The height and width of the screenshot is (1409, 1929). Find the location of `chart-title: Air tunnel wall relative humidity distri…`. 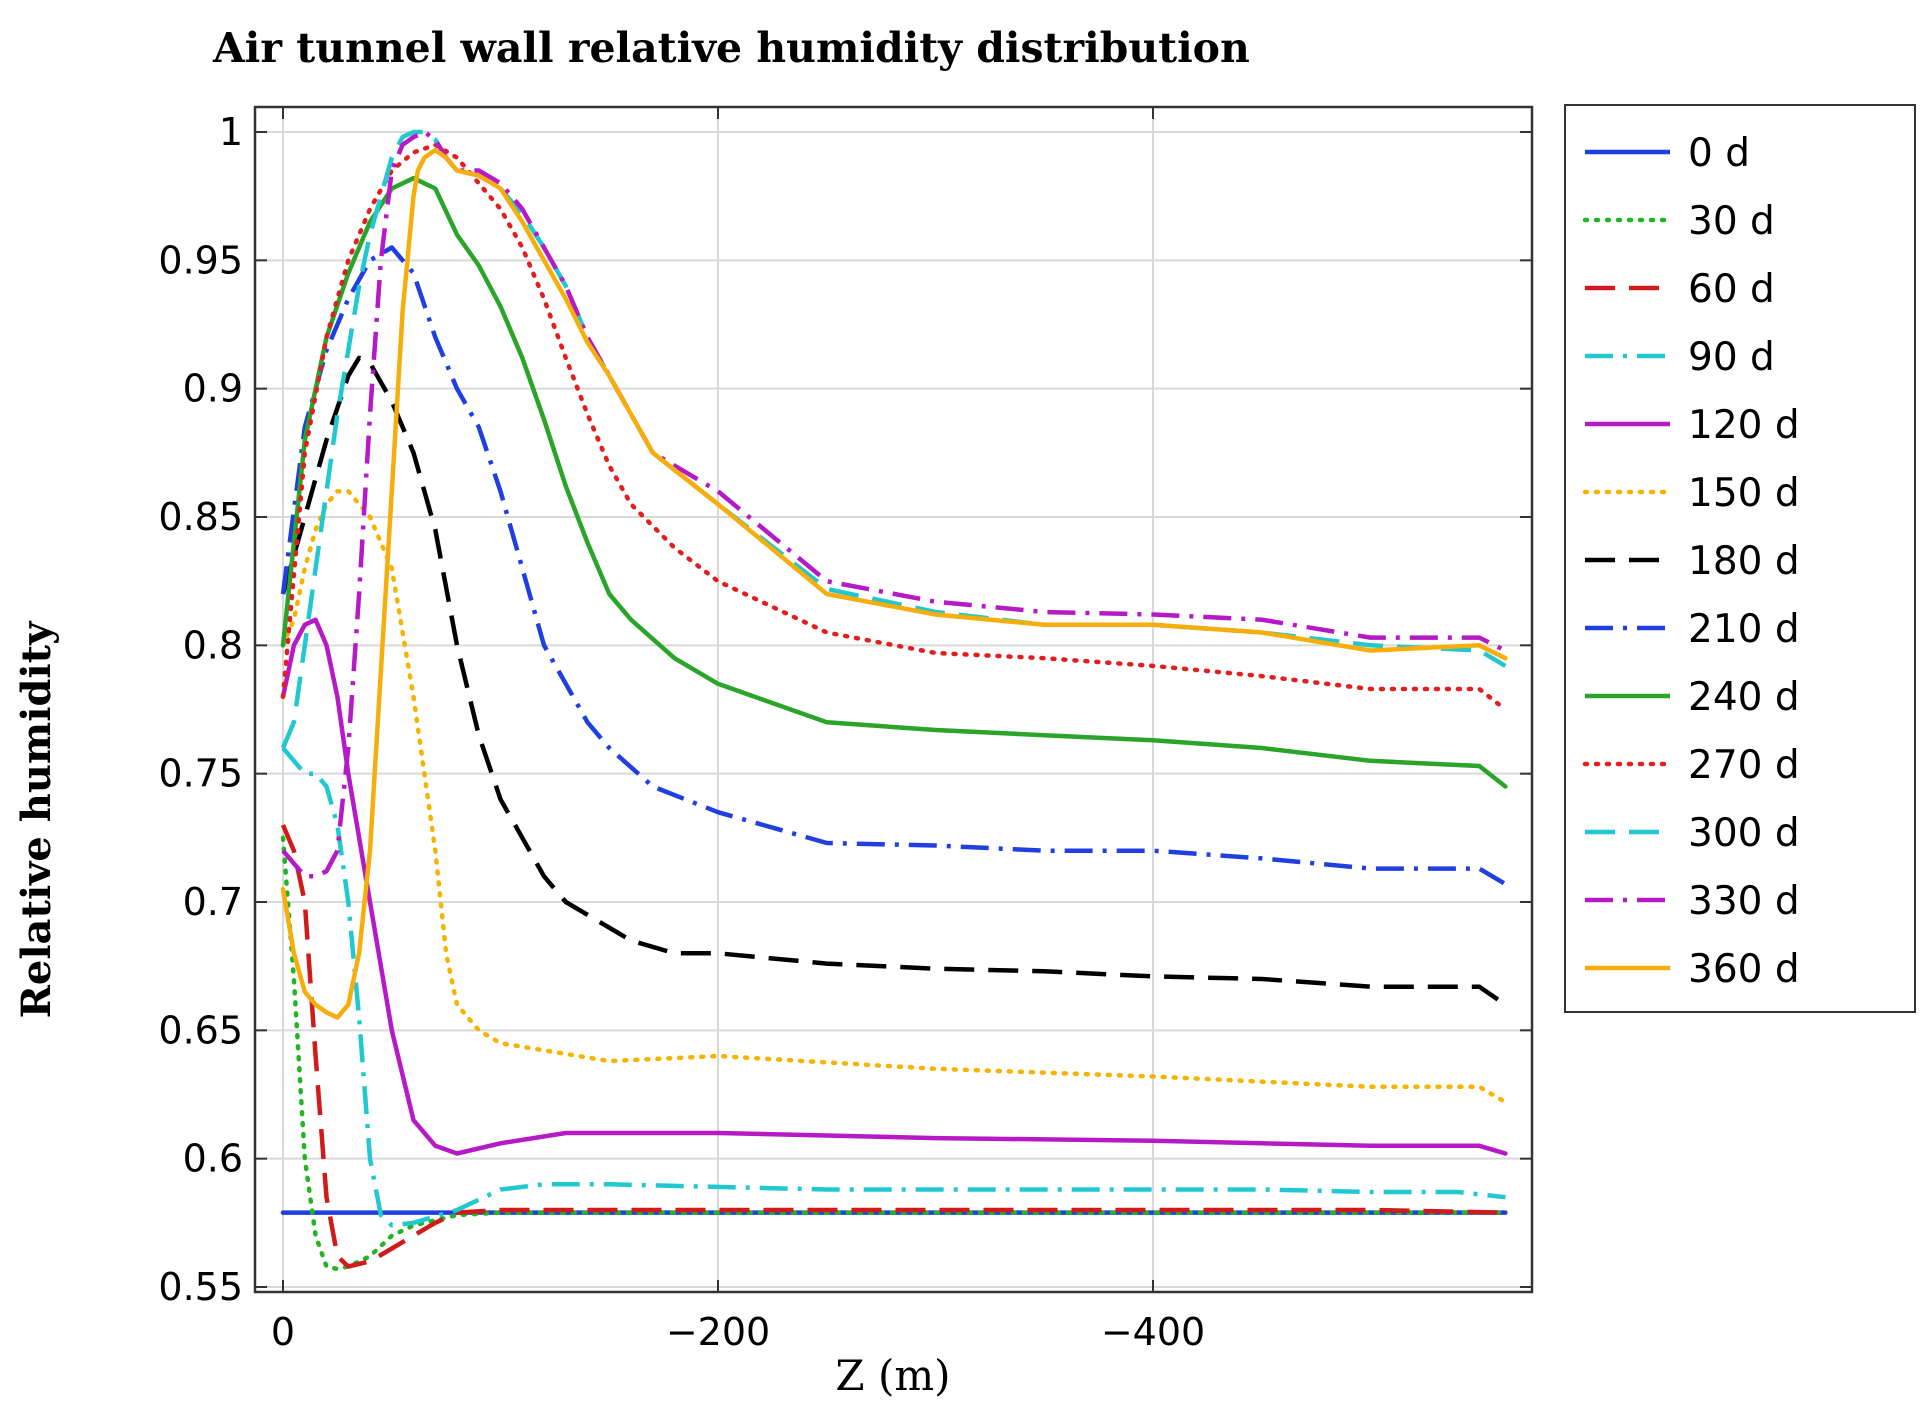

chart-title: Air tunnel wall relative humidity distri… is located at coordinates (731, 48).